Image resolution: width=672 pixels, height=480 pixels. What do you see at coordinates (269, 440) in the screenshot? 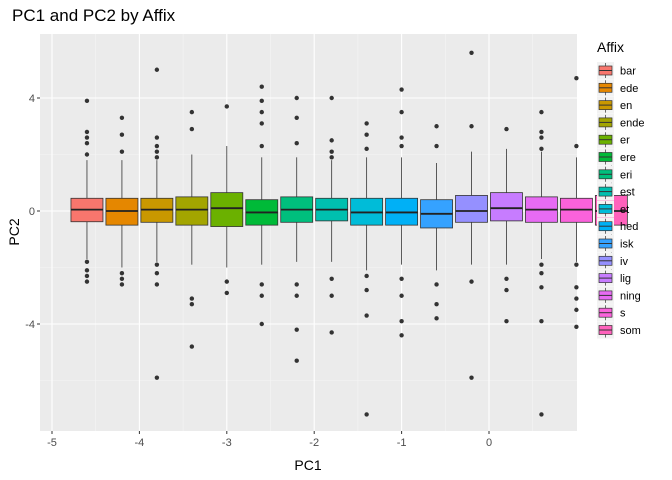
I see `x-axis: -5 -4 -3 -2 -1 0` at bounding box center [269, 440].